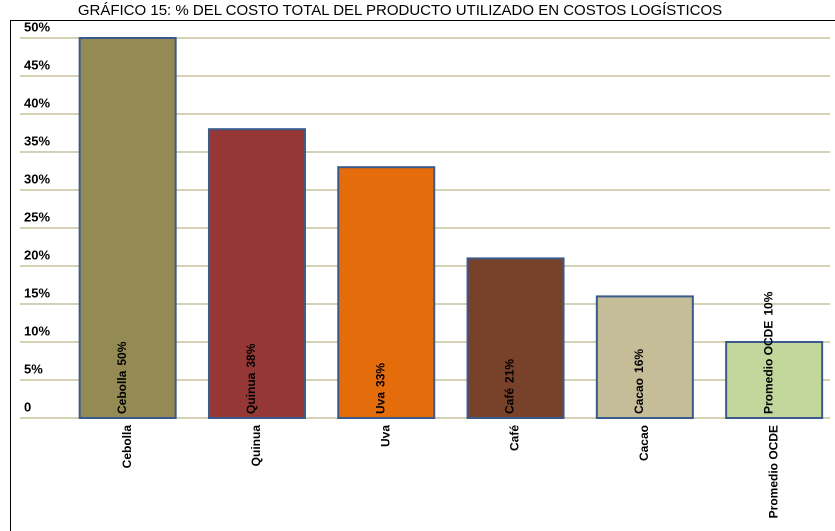 This screenshot has height=531, width=835. I want to click on bar-category-label: Promedio OCDE, so click(768, 367).